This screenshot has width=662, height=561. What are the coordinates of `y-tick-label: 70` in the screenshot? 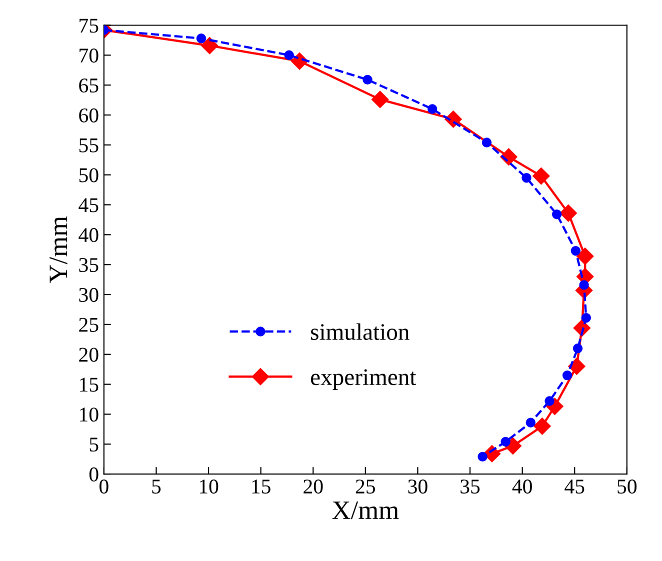 It's located at (89, 55).